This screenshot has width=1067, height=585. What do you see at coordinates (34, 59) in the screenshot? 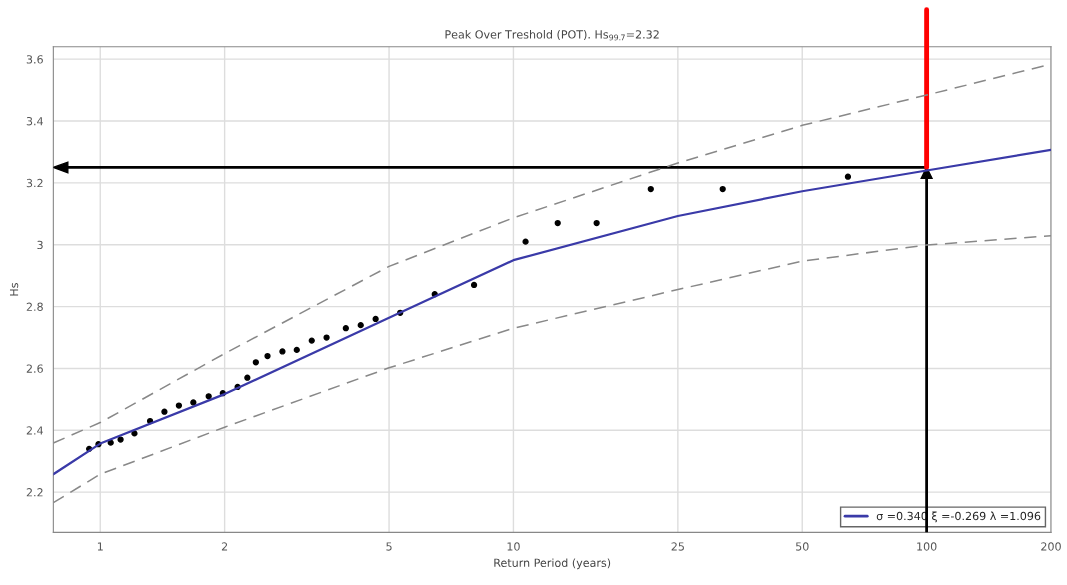
I see `y-tick-label: 3.6` at bounding box center [34, 59].